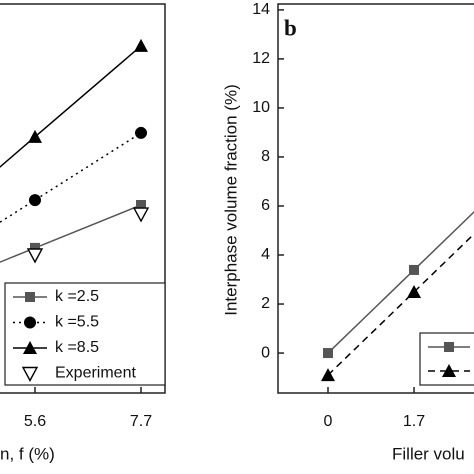 The image size is (474, 474). What do you see at coordinates (414, 421) in the screenshot?
I see `x-tick-label: 1.7` at bounding box center [414, 421].